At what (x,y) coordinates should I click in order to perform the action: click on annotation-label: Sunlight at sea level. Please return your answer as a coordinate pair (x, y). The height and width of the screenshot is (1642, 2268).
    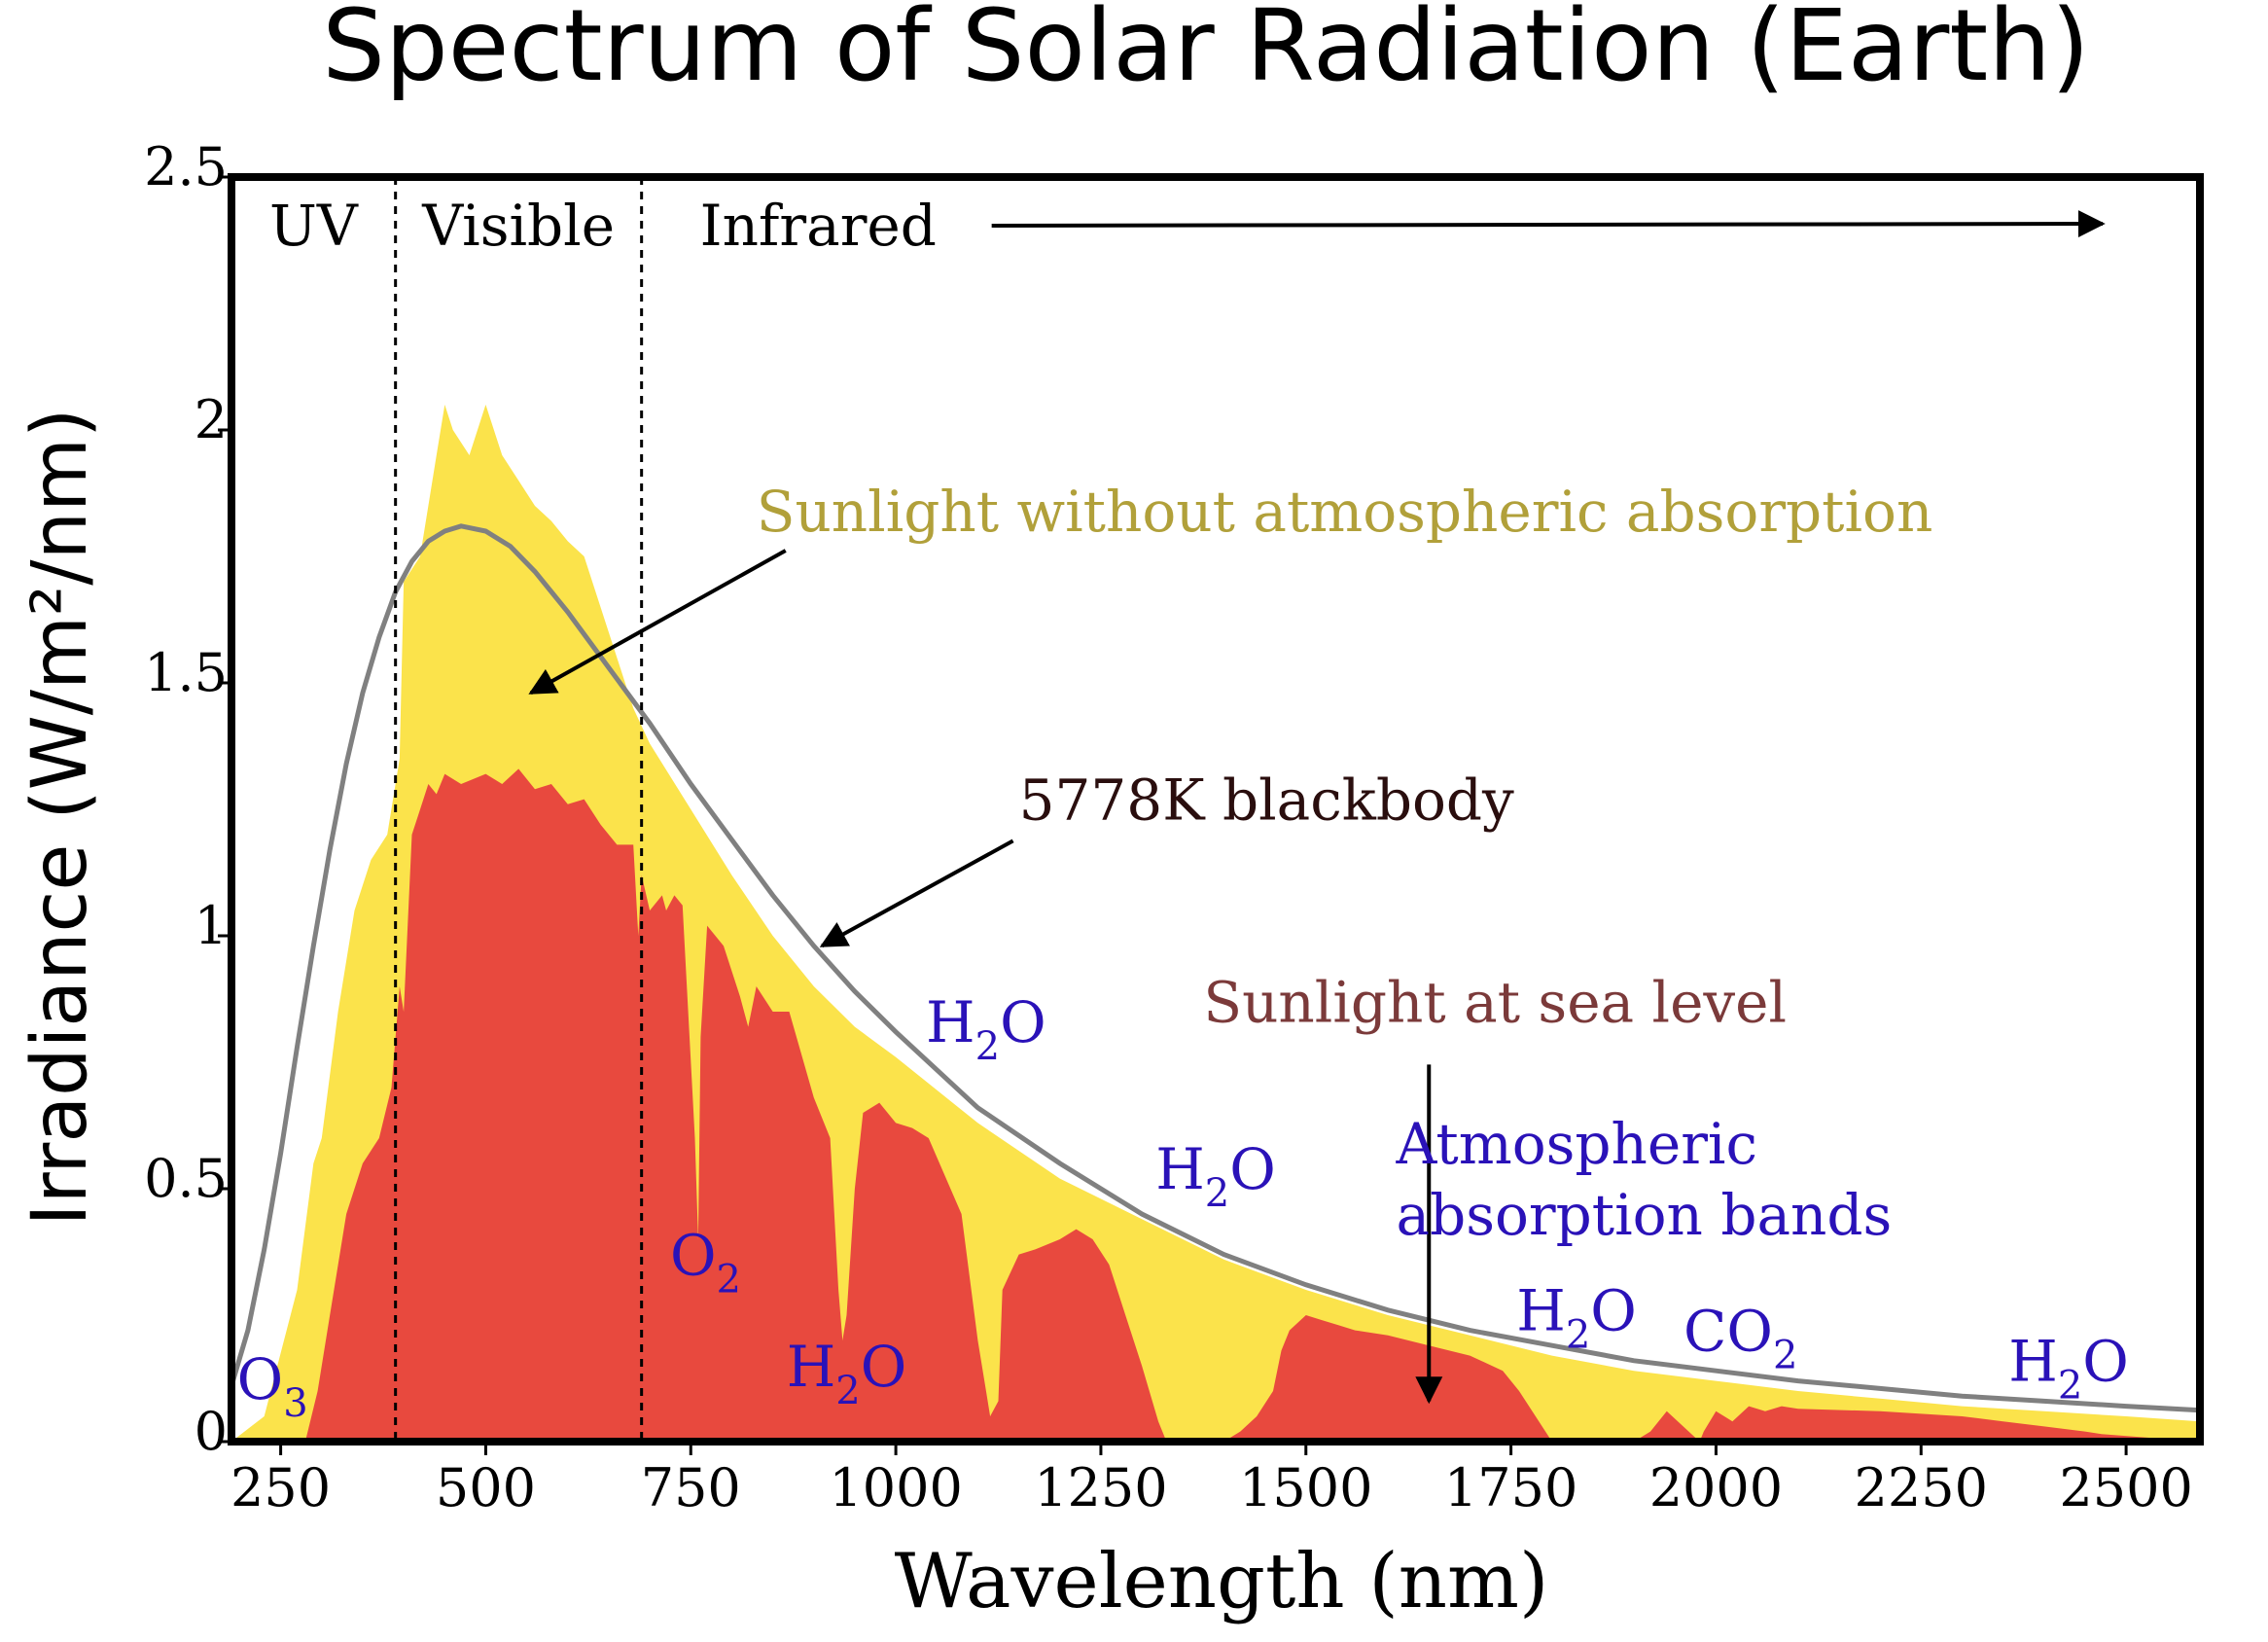
    Looking at the image, I should click on (1495, 1002).